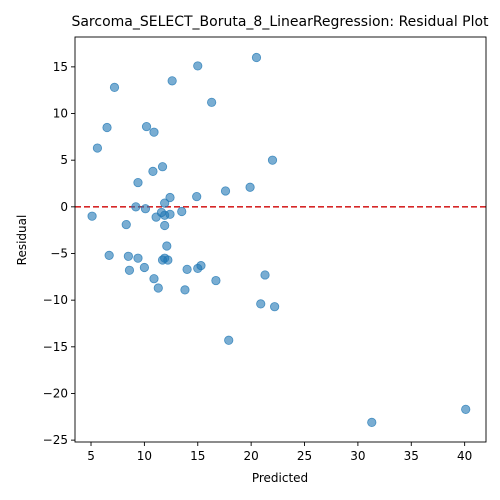 Image resolution: width=500 pixels, height=500 pixels. I want to click on y-tick-label: 15, so click(60, 67).